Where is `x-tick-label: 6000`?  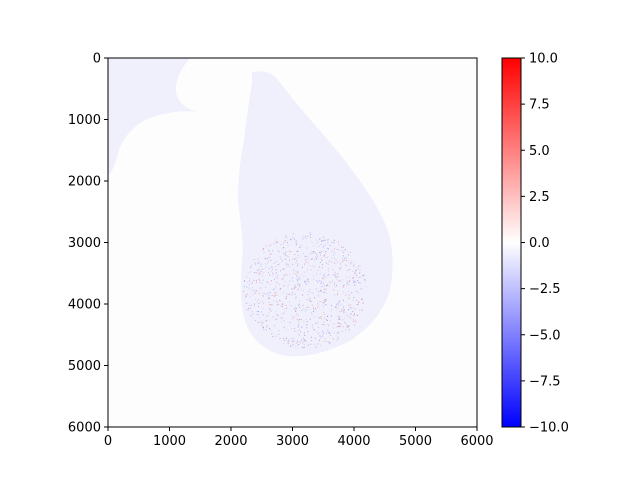
x-tick-label: 6000 is located at coordinates (476, 441).